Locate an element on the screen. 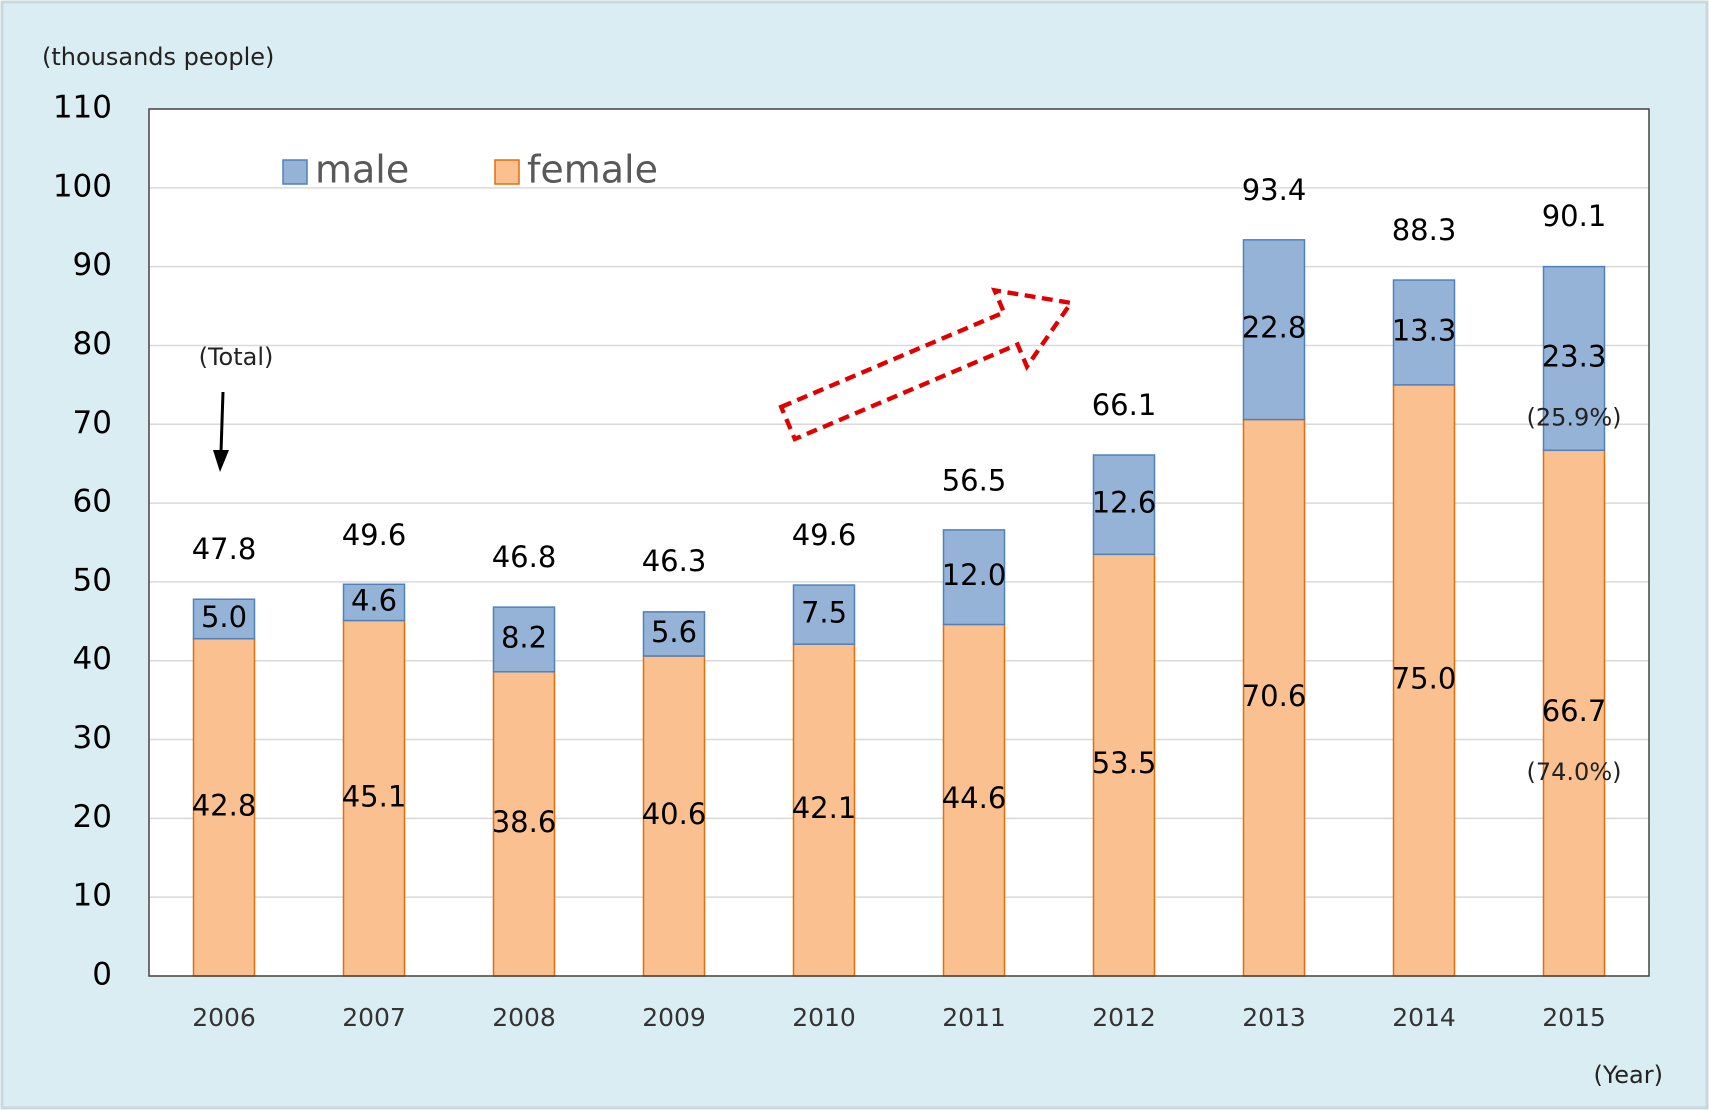 This screenshot has width=1709, height=1110. data-label: 23.3 is located at coordinates (1574, 356).